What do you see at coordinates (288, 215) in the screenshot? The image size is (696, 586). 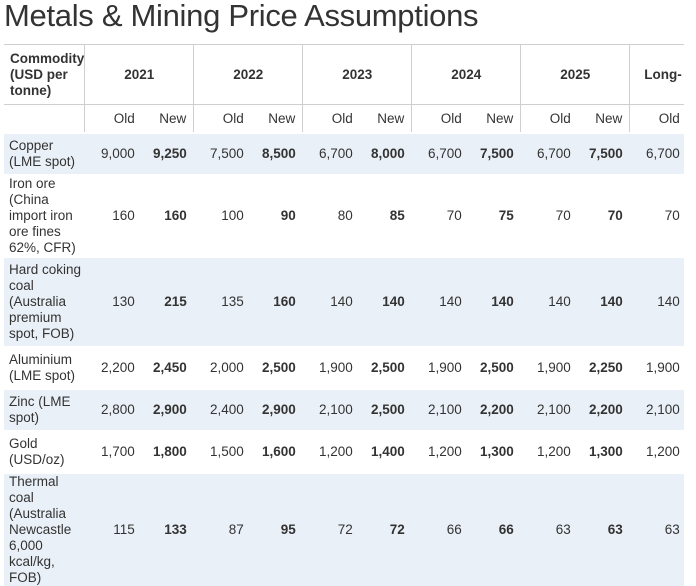 I see `value-new: 90` at bounding box center [288, 215].